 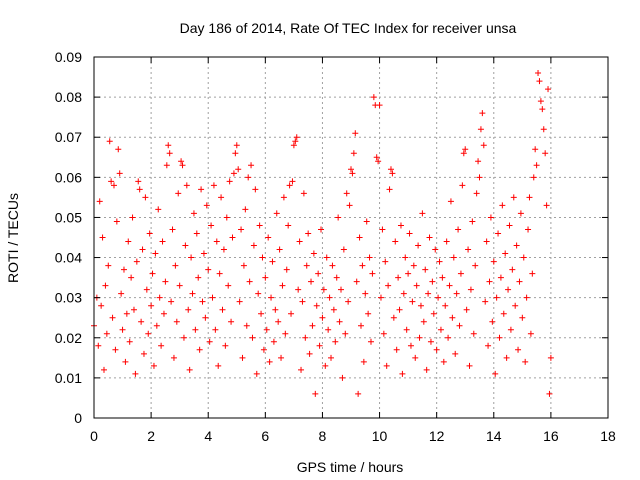 What do you see at coordinates (353, 436) in the screenshot?
I see `x-tick-labels: 0 2 4 6 8 10 12 14 16 18` at bounding box center [353, 436].